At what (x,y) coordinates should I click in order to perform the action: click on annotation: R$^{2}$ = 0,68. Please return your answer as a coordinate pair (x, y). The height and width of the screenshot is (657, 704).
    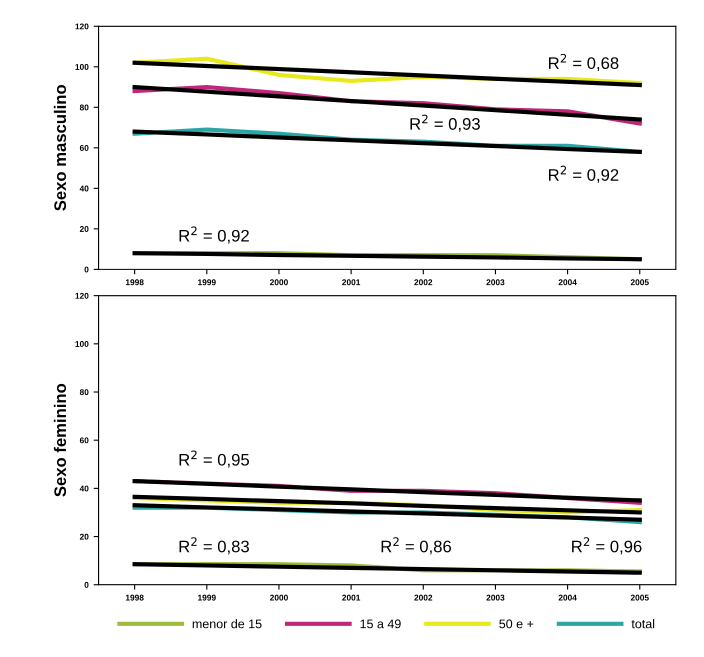
    Looking at the image, I should click on (583, 63).